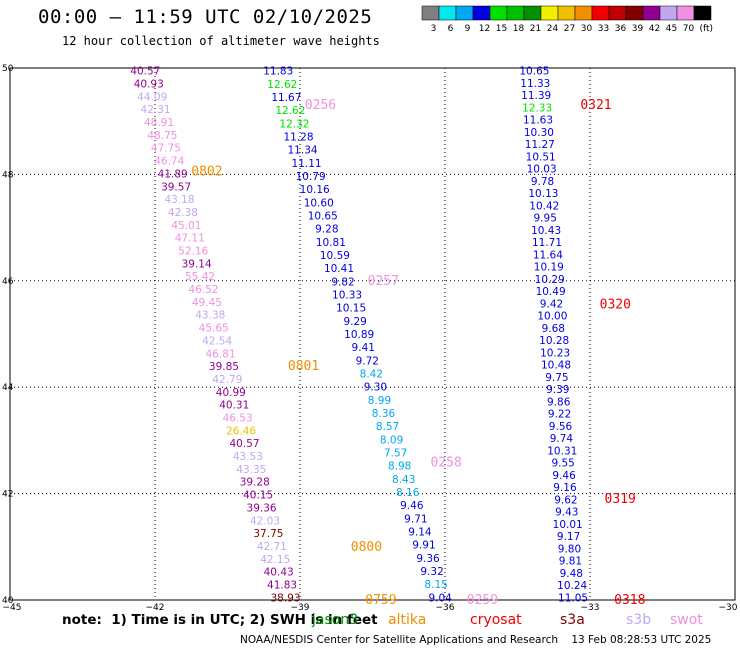 The height and width of the screenshot is (650, 740). What do you see at coordinates (446, 463) in the screenshot?
I see `pass-time-label: 0258` at bounding box center [446, 463].